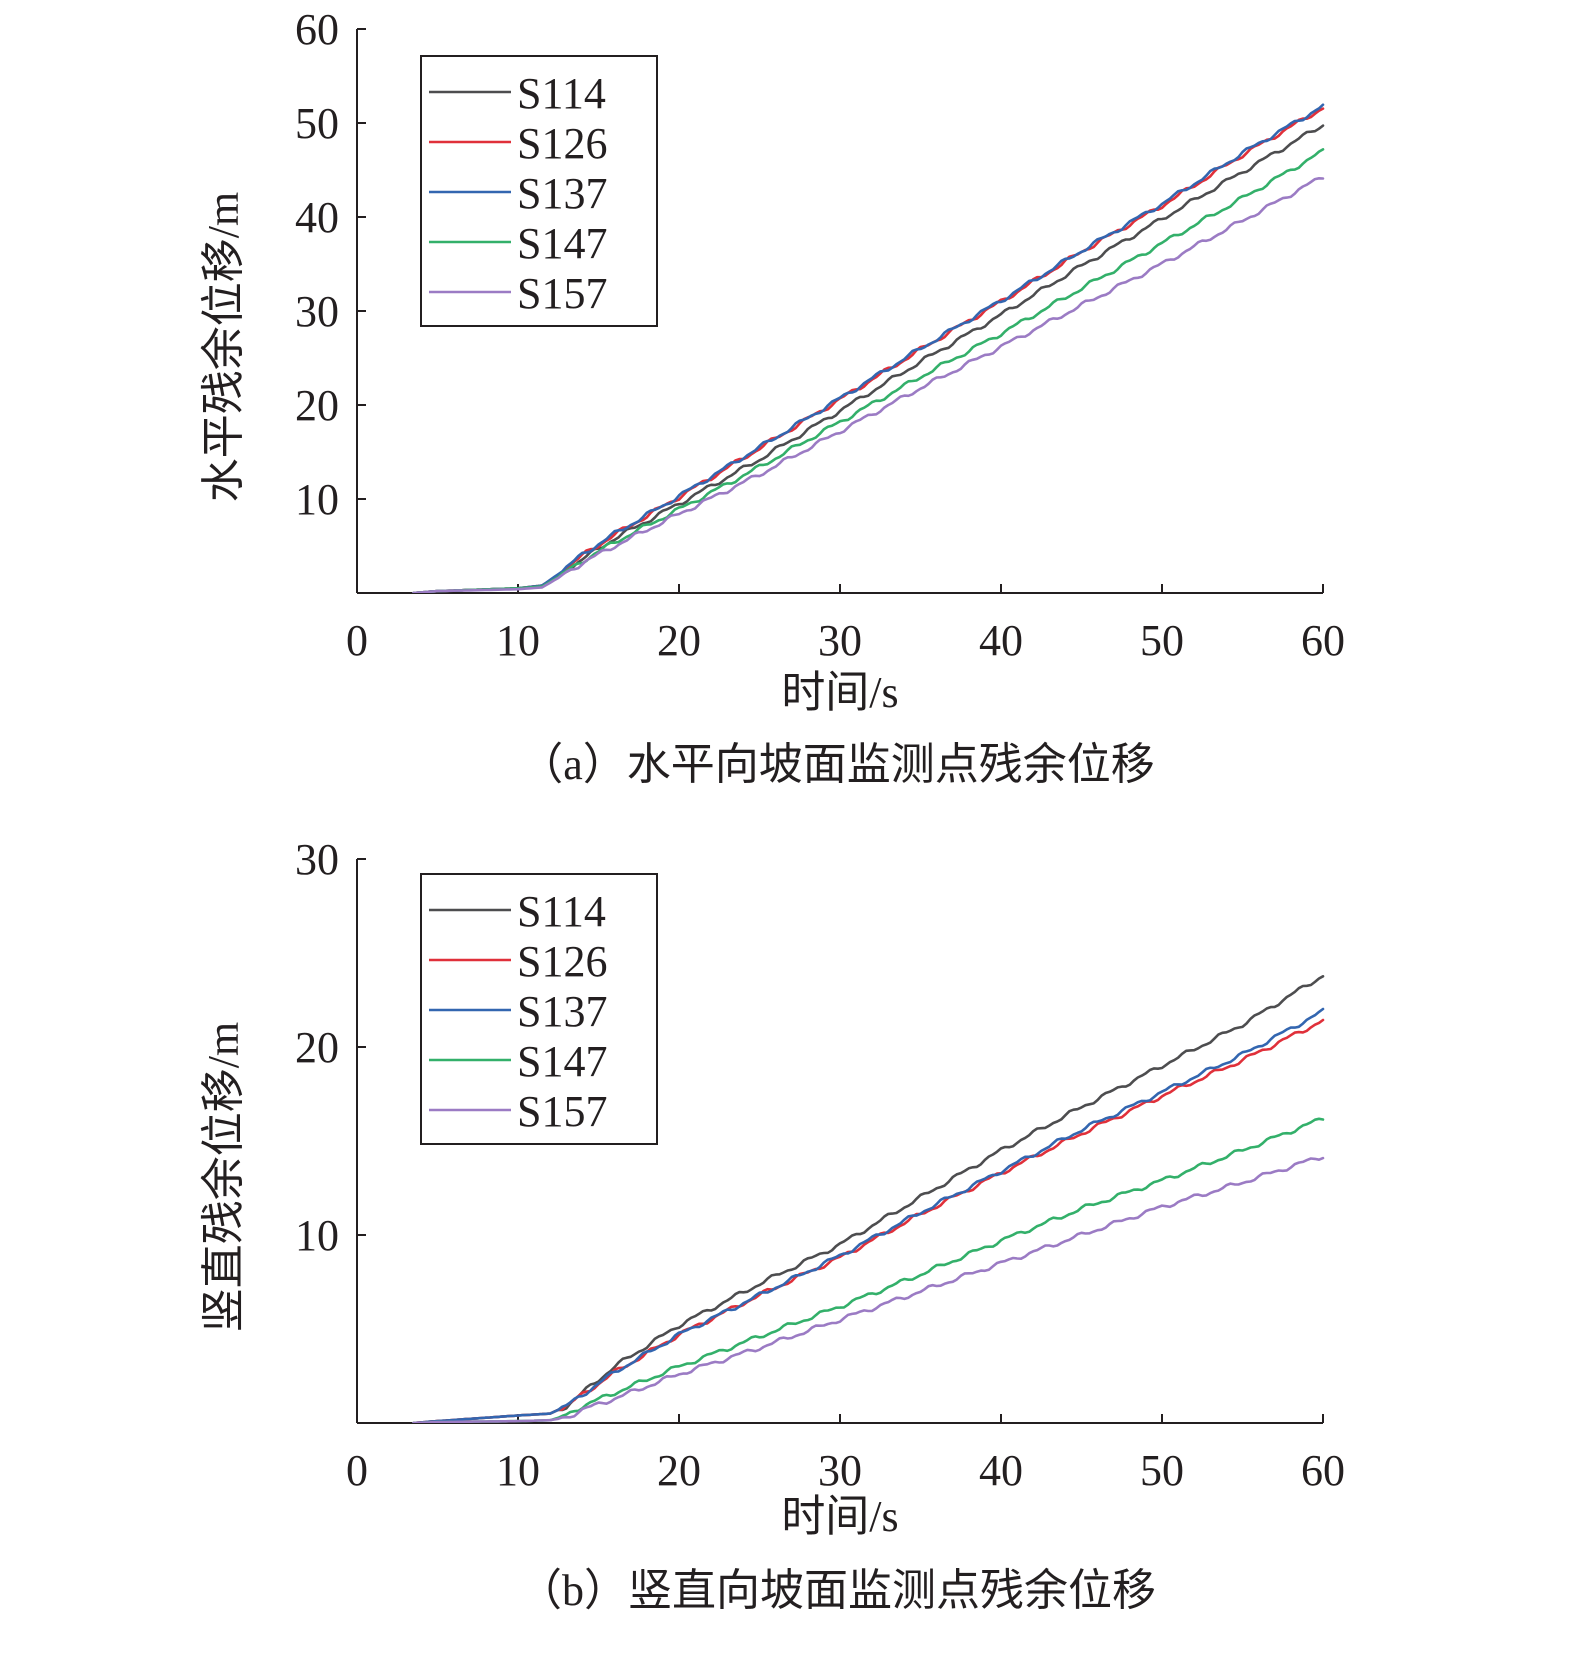  What do you see at coordinates (837, 1590) in the screenshot?
I see `figure-caption: （b）竖直向坡面监测点残余位移` at bounding box center [837, 1590].